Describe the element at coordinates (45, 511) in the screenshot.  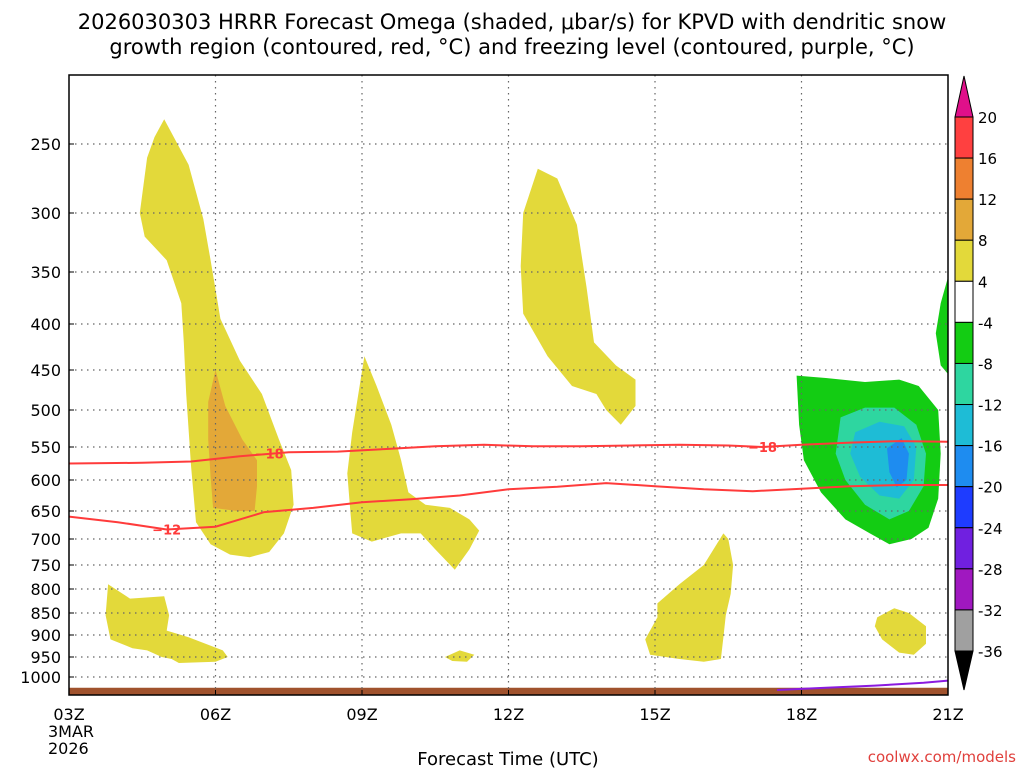
I see `y-tick-label-650: 650` at that location.